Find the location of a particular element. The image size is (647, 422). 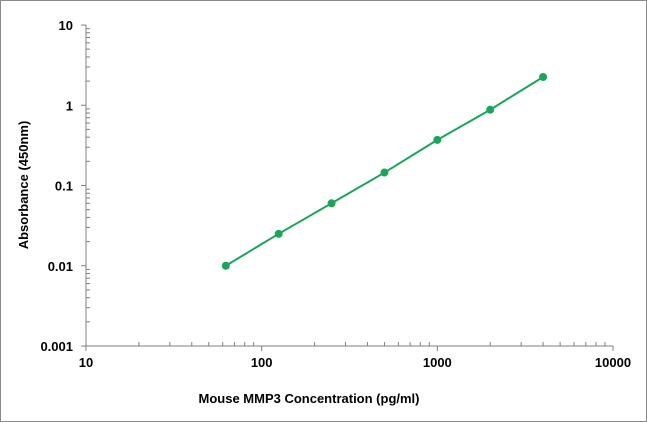

x-tick-label: 1000 is located at coordinates (437, 362).